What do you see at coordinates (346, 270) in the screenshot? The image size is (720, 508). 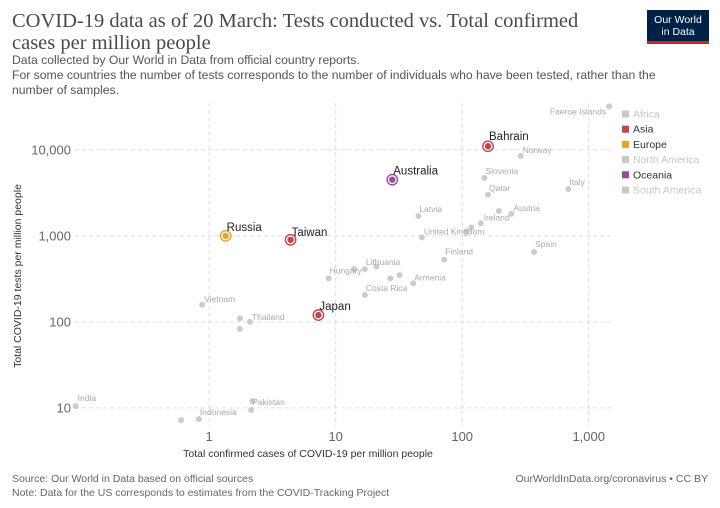 I see `label-hungary: Hungary` at bounding box center [346, 270].